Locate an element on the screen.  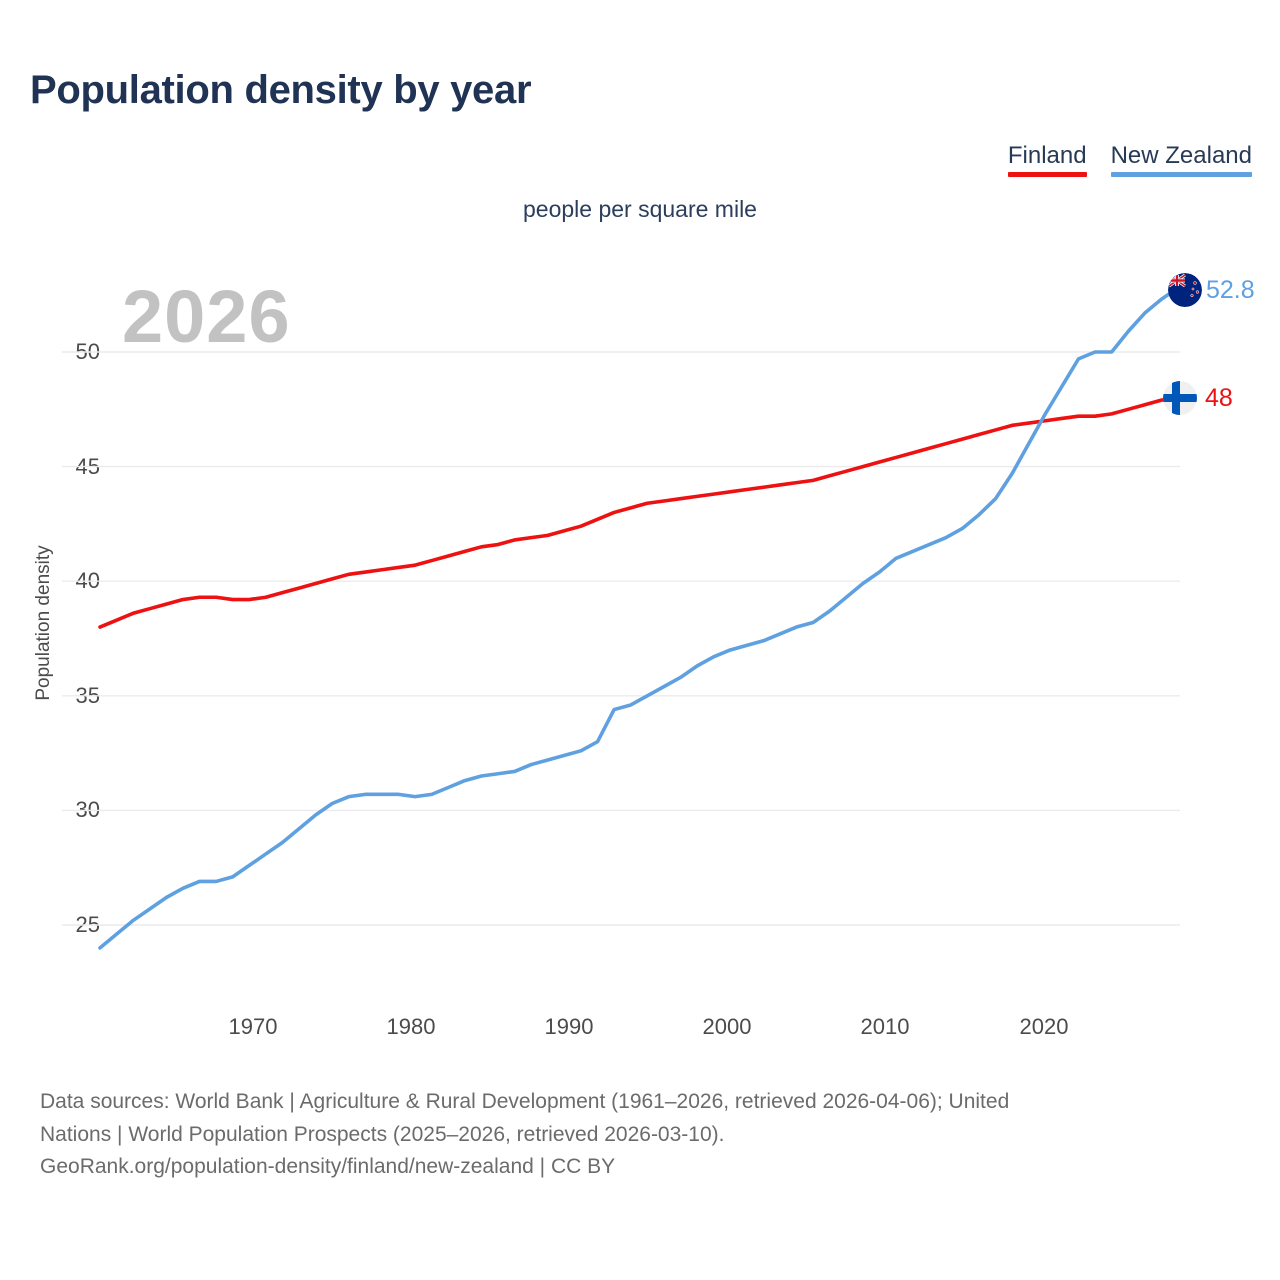
x-tick-2000: 2000 is located at coordinates (727, 1026).